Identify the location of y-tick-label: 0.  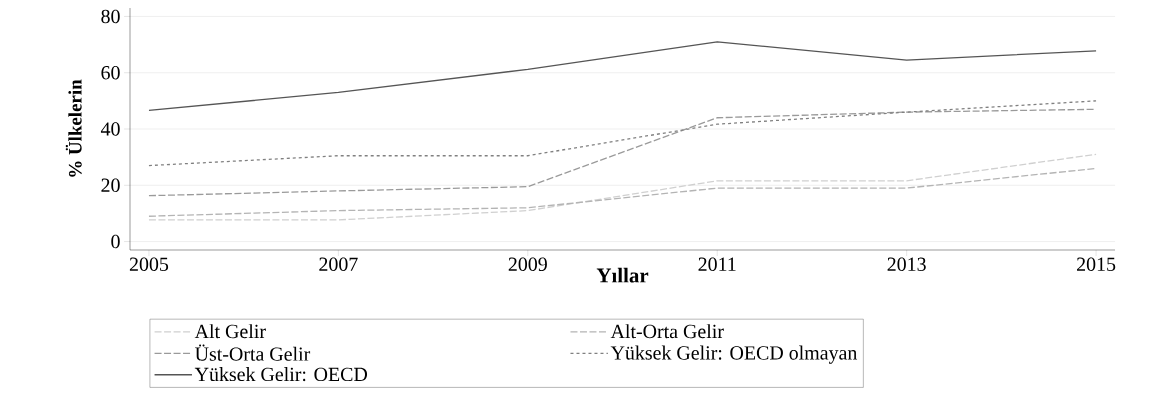
(115, 241).